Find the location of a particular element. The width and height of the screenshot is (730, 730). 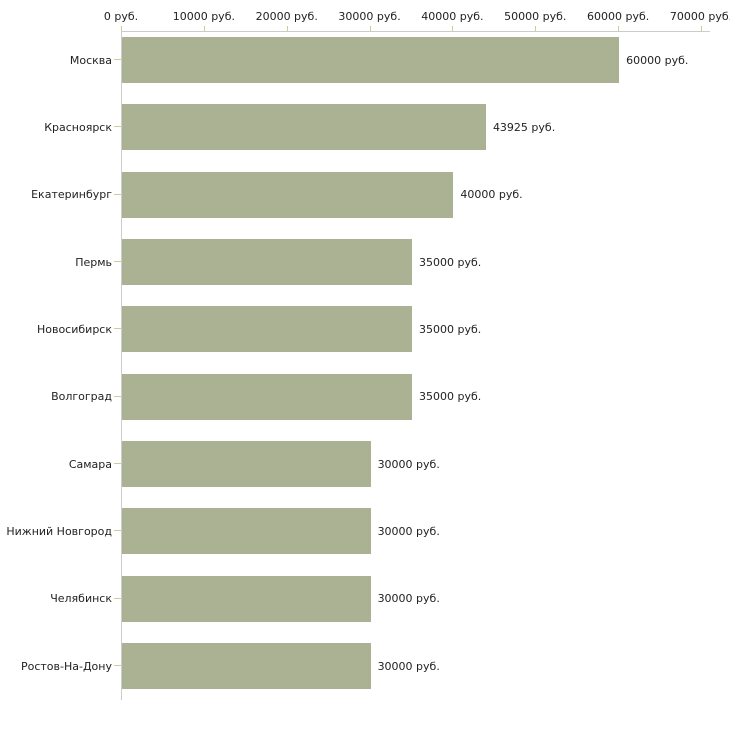

bar-row: Самара 30000 руб. is located at coordinates (365, 468).